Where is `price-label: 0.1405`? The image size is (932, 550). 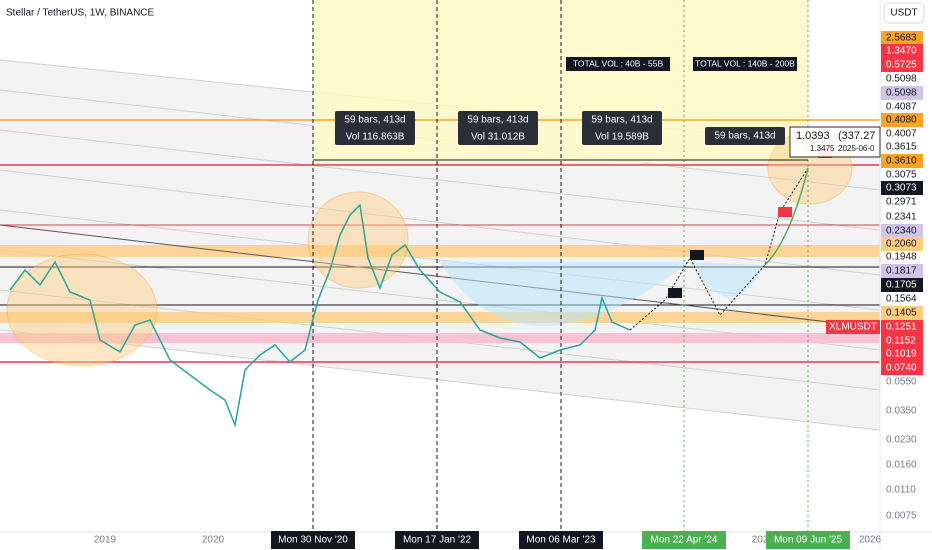 price-label: 0.1405 is located at coordinates (901, 313).